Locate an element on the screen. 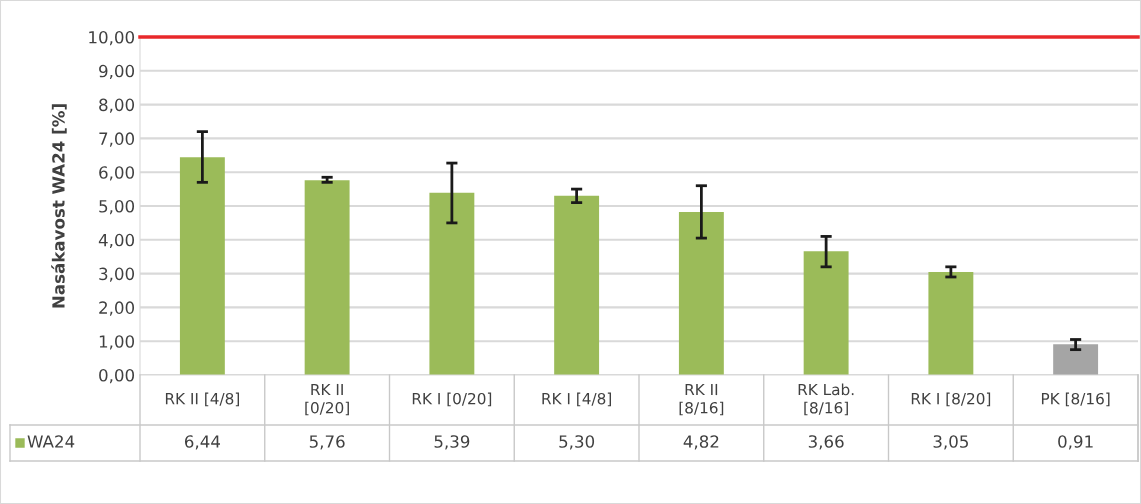  data-label: 5,76 is located at coordinates (327, 442).